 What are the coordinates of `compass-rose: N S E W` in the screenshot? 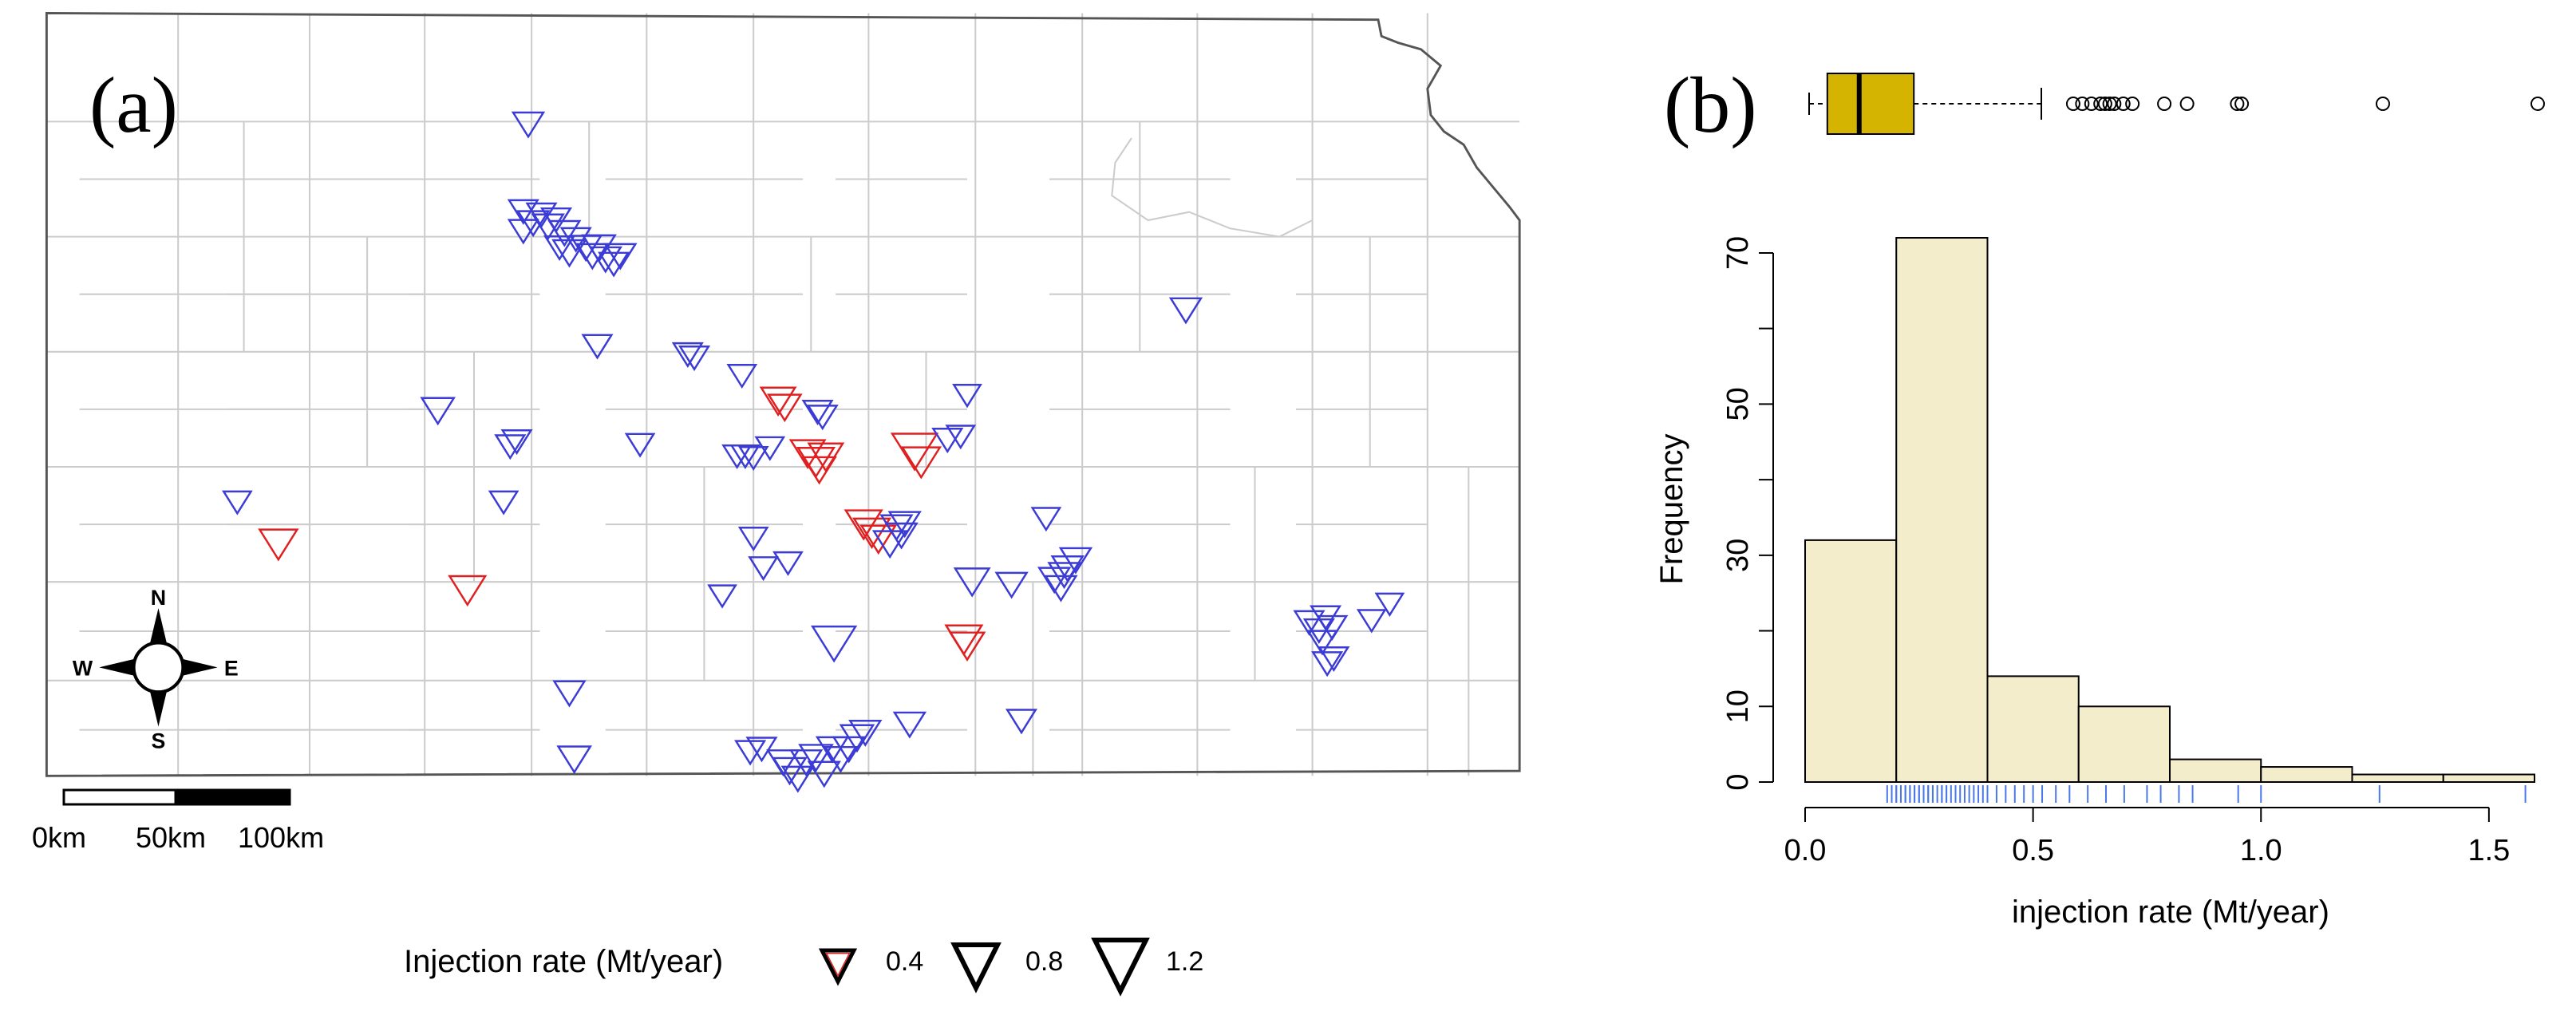 It's located at (156, 669).